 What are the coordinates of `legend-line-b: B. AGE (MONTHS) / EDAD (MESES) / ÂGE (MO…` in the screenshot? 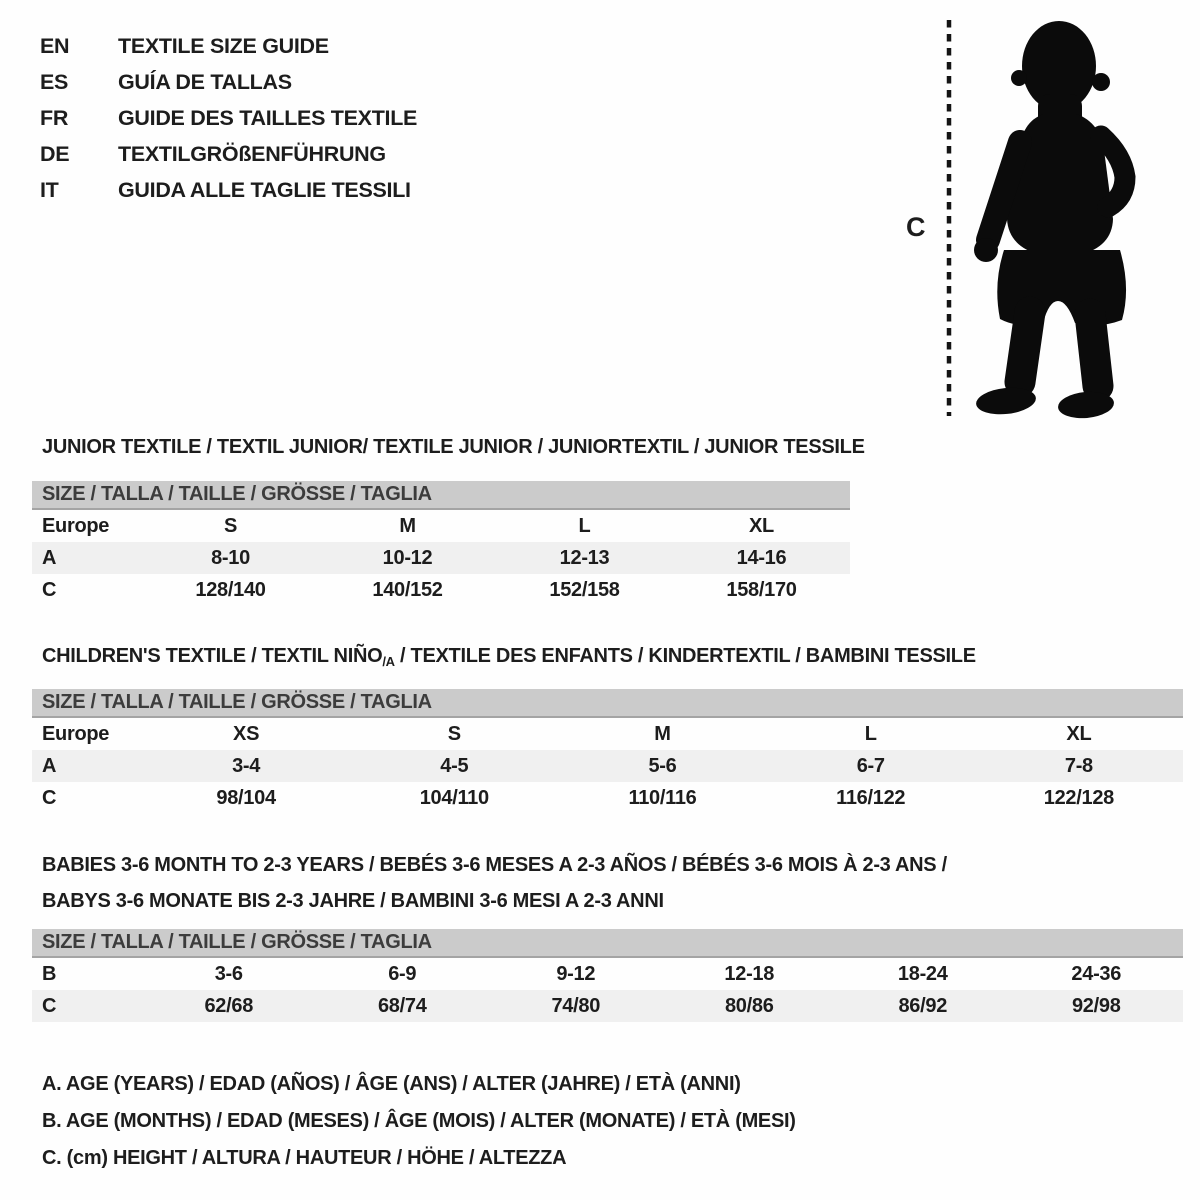 It's located at (419, 1121).